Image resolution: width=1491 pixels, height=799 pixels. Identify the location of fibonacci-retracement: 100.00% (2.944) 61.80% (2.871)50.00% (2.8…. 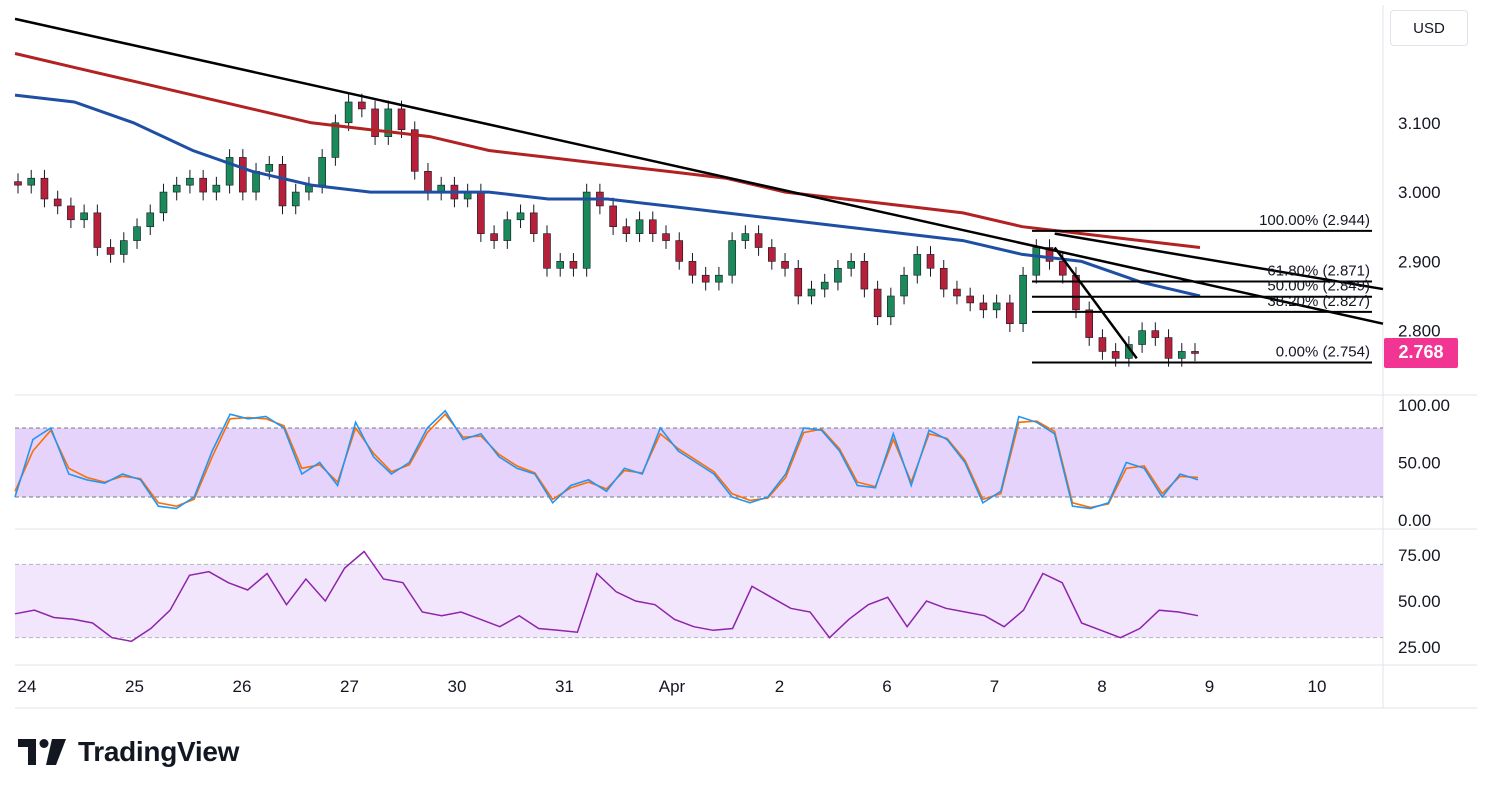
(1202, 288).